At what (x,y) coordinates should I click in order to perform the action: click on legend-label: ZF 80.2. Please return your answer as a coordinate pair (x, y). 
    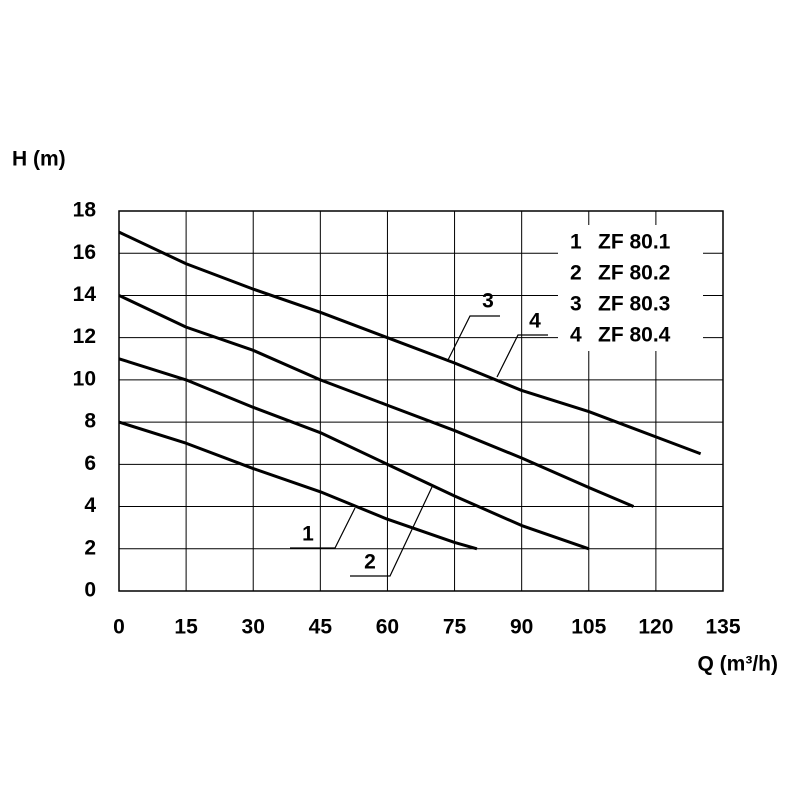
    Looking at the image, I should click on (634, 273).